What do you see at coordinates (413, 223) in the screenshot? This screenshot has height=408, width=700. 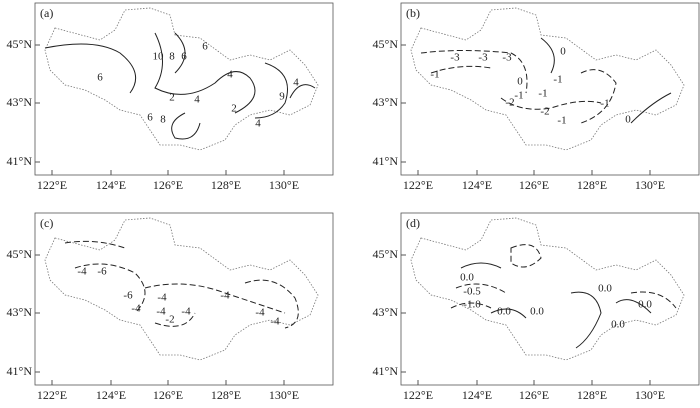 I see `panel-label: (d)` at bounding box center [413, 223].